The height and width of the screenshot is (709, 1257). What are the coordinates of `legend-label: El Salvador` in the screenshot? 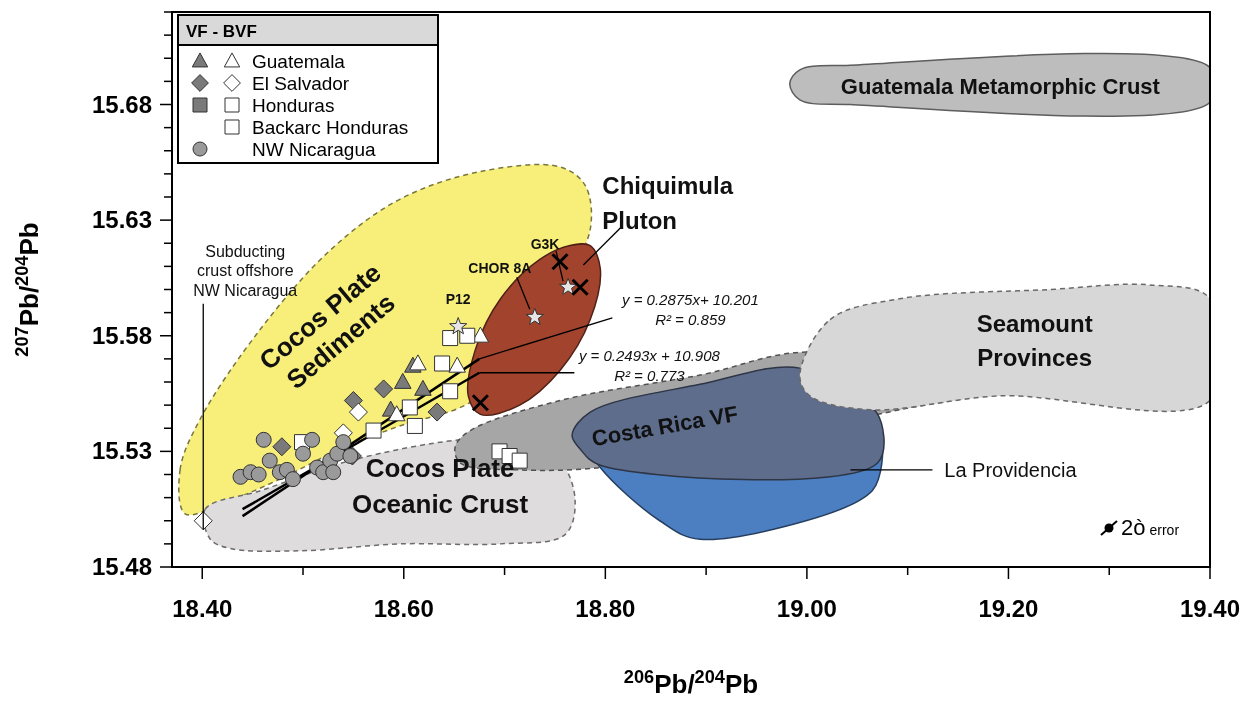 It's located at (301, 83).